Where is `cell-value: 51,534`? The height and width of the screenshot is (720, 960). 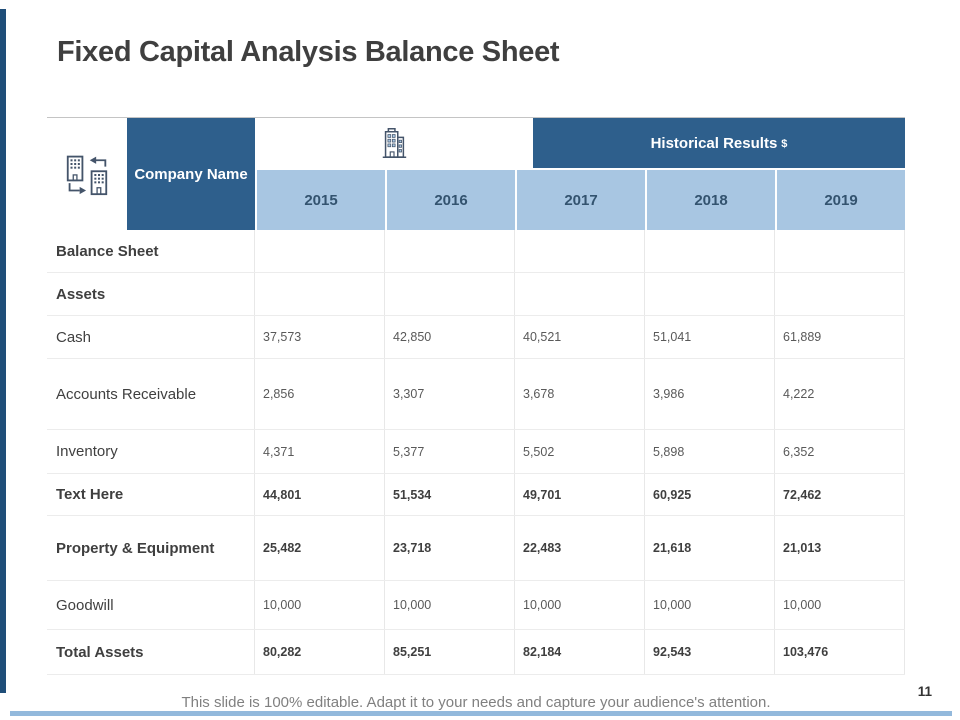
cell-value: 51,534 is located at coordinates (450, 494).